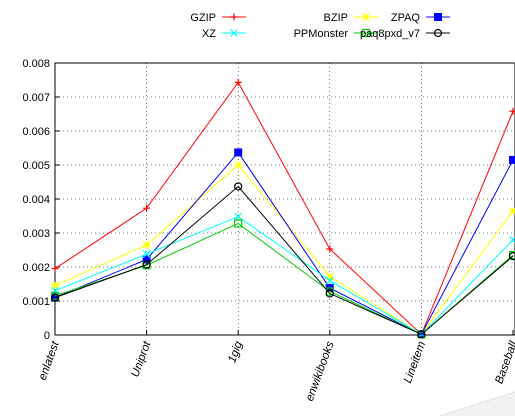 The image size is (515, 416). I want to click on x-tick-label: enwikibooks, so click(320, 371).